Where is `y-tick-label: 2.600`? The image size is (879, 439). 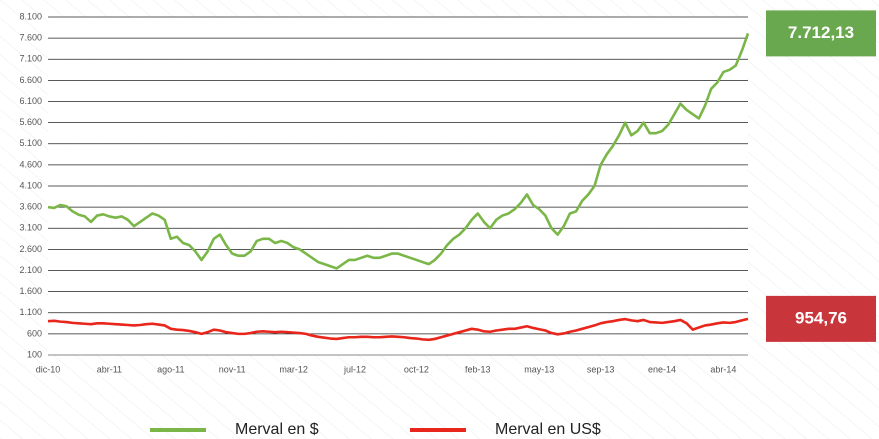 y-tick-label: 2.600 is located at coordinates (30, 249).